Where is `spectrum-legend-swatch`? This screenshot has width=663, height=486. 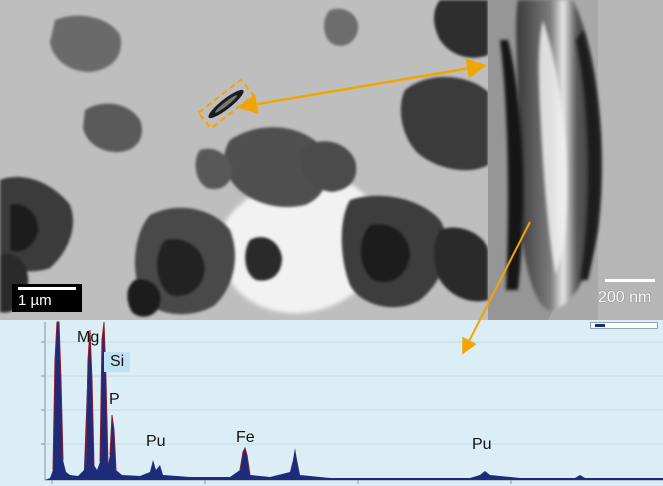 spectrum-legend-swatch is located at coordinates (600, 325).